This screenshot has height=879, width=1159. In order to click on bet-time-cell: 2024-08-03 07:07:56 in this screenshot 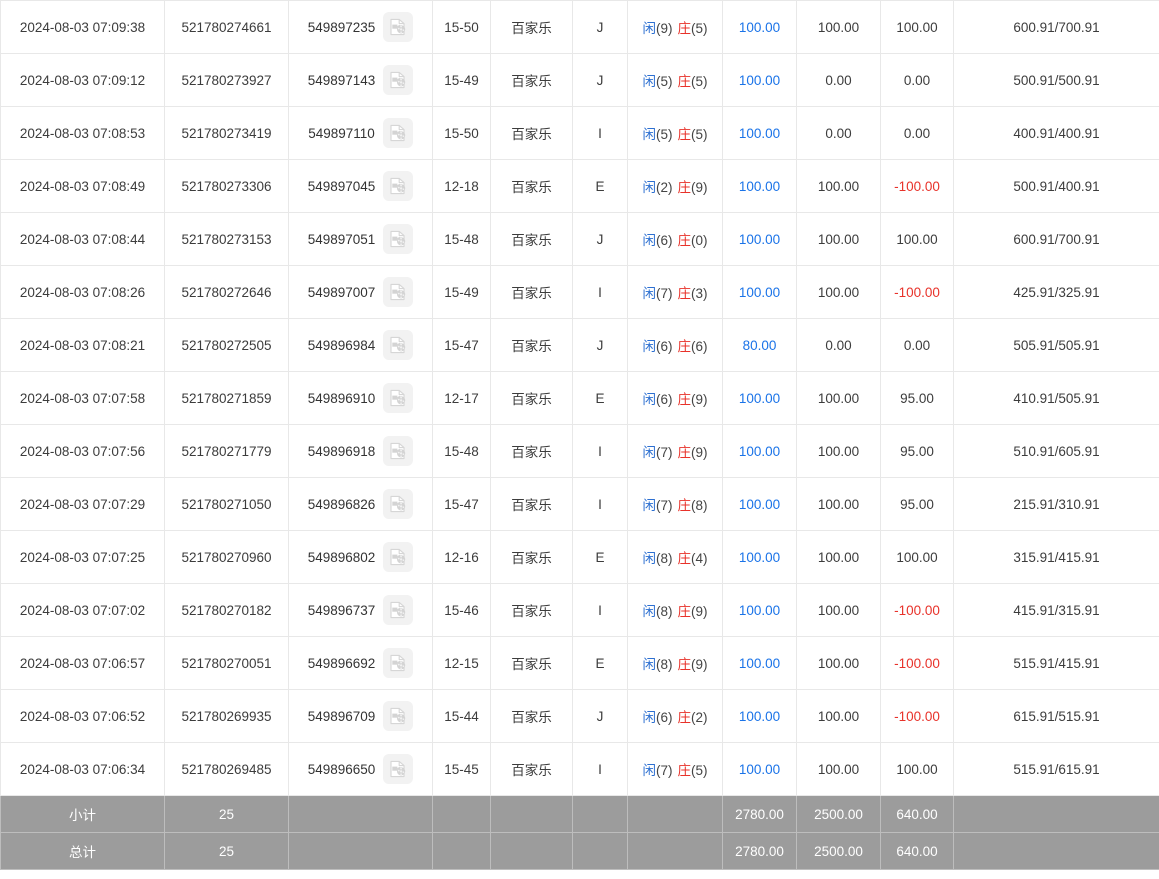, I will do `click(82, 451)`.